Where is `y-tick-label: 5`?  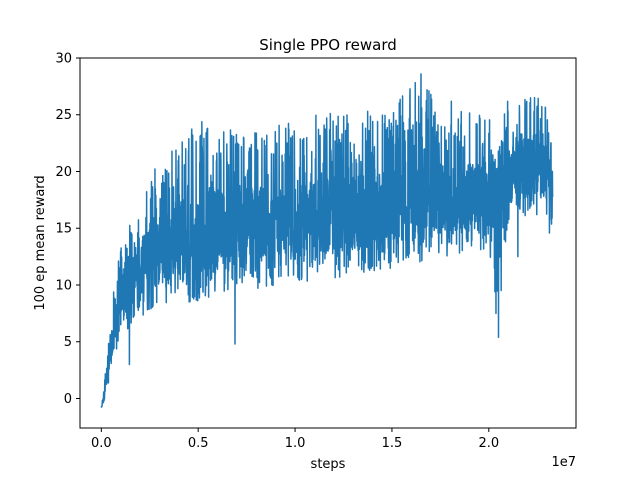 y-tick-label: 5 is located at coordinates (68, 342).